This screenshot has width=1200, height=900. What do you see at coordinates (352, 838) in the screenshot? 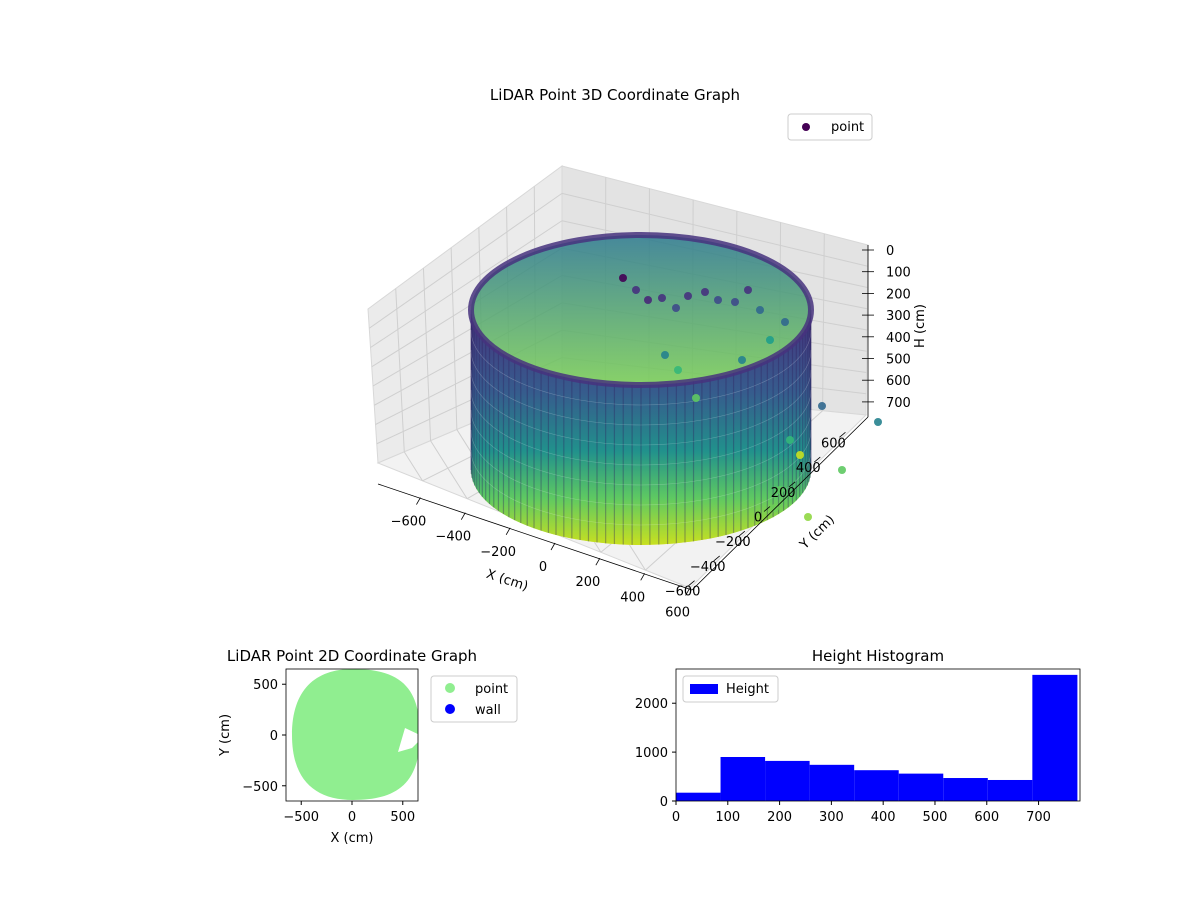
I see `chart-2d-x-label: X (cm)` at bounding box center [352, 838].